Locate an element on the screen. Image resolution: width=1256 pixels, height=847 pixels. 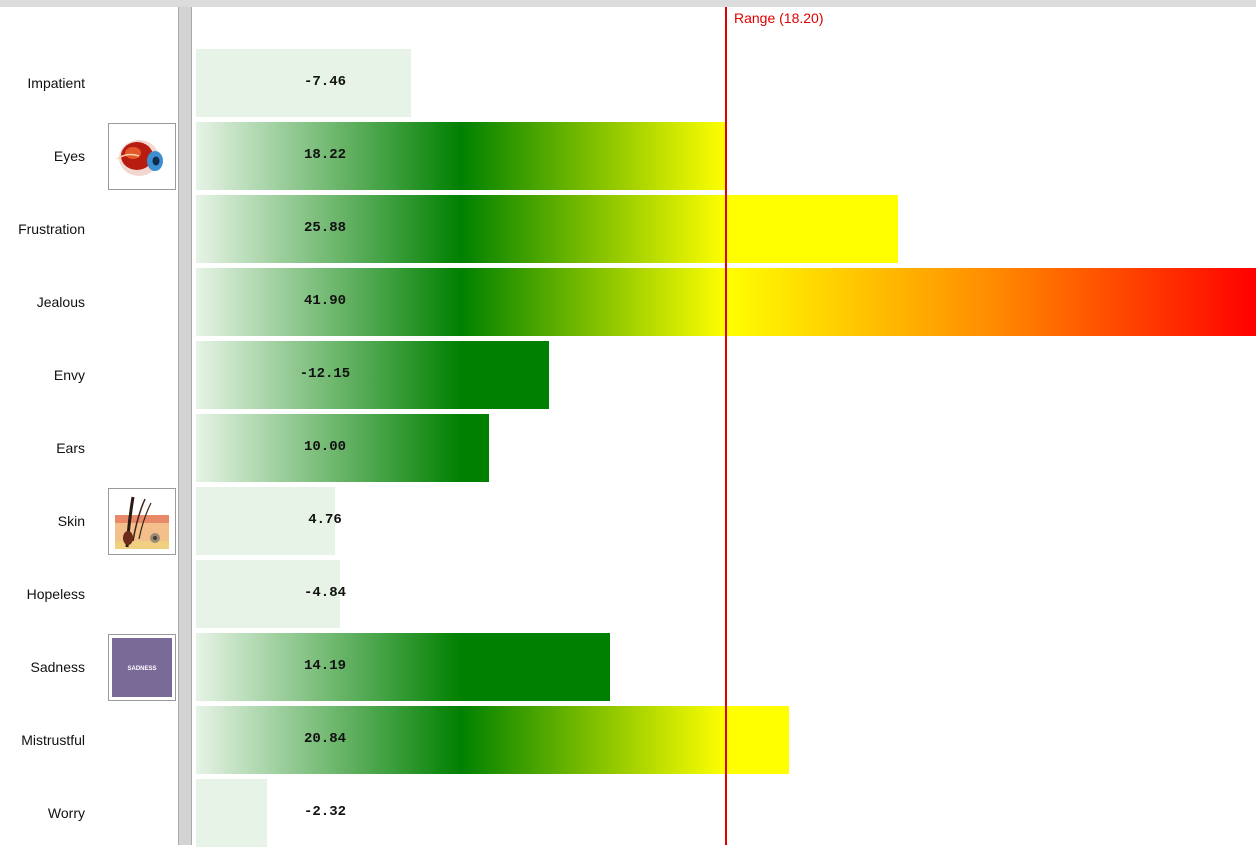
range-label: Range (18.20) is located at coordinates (779, 18).